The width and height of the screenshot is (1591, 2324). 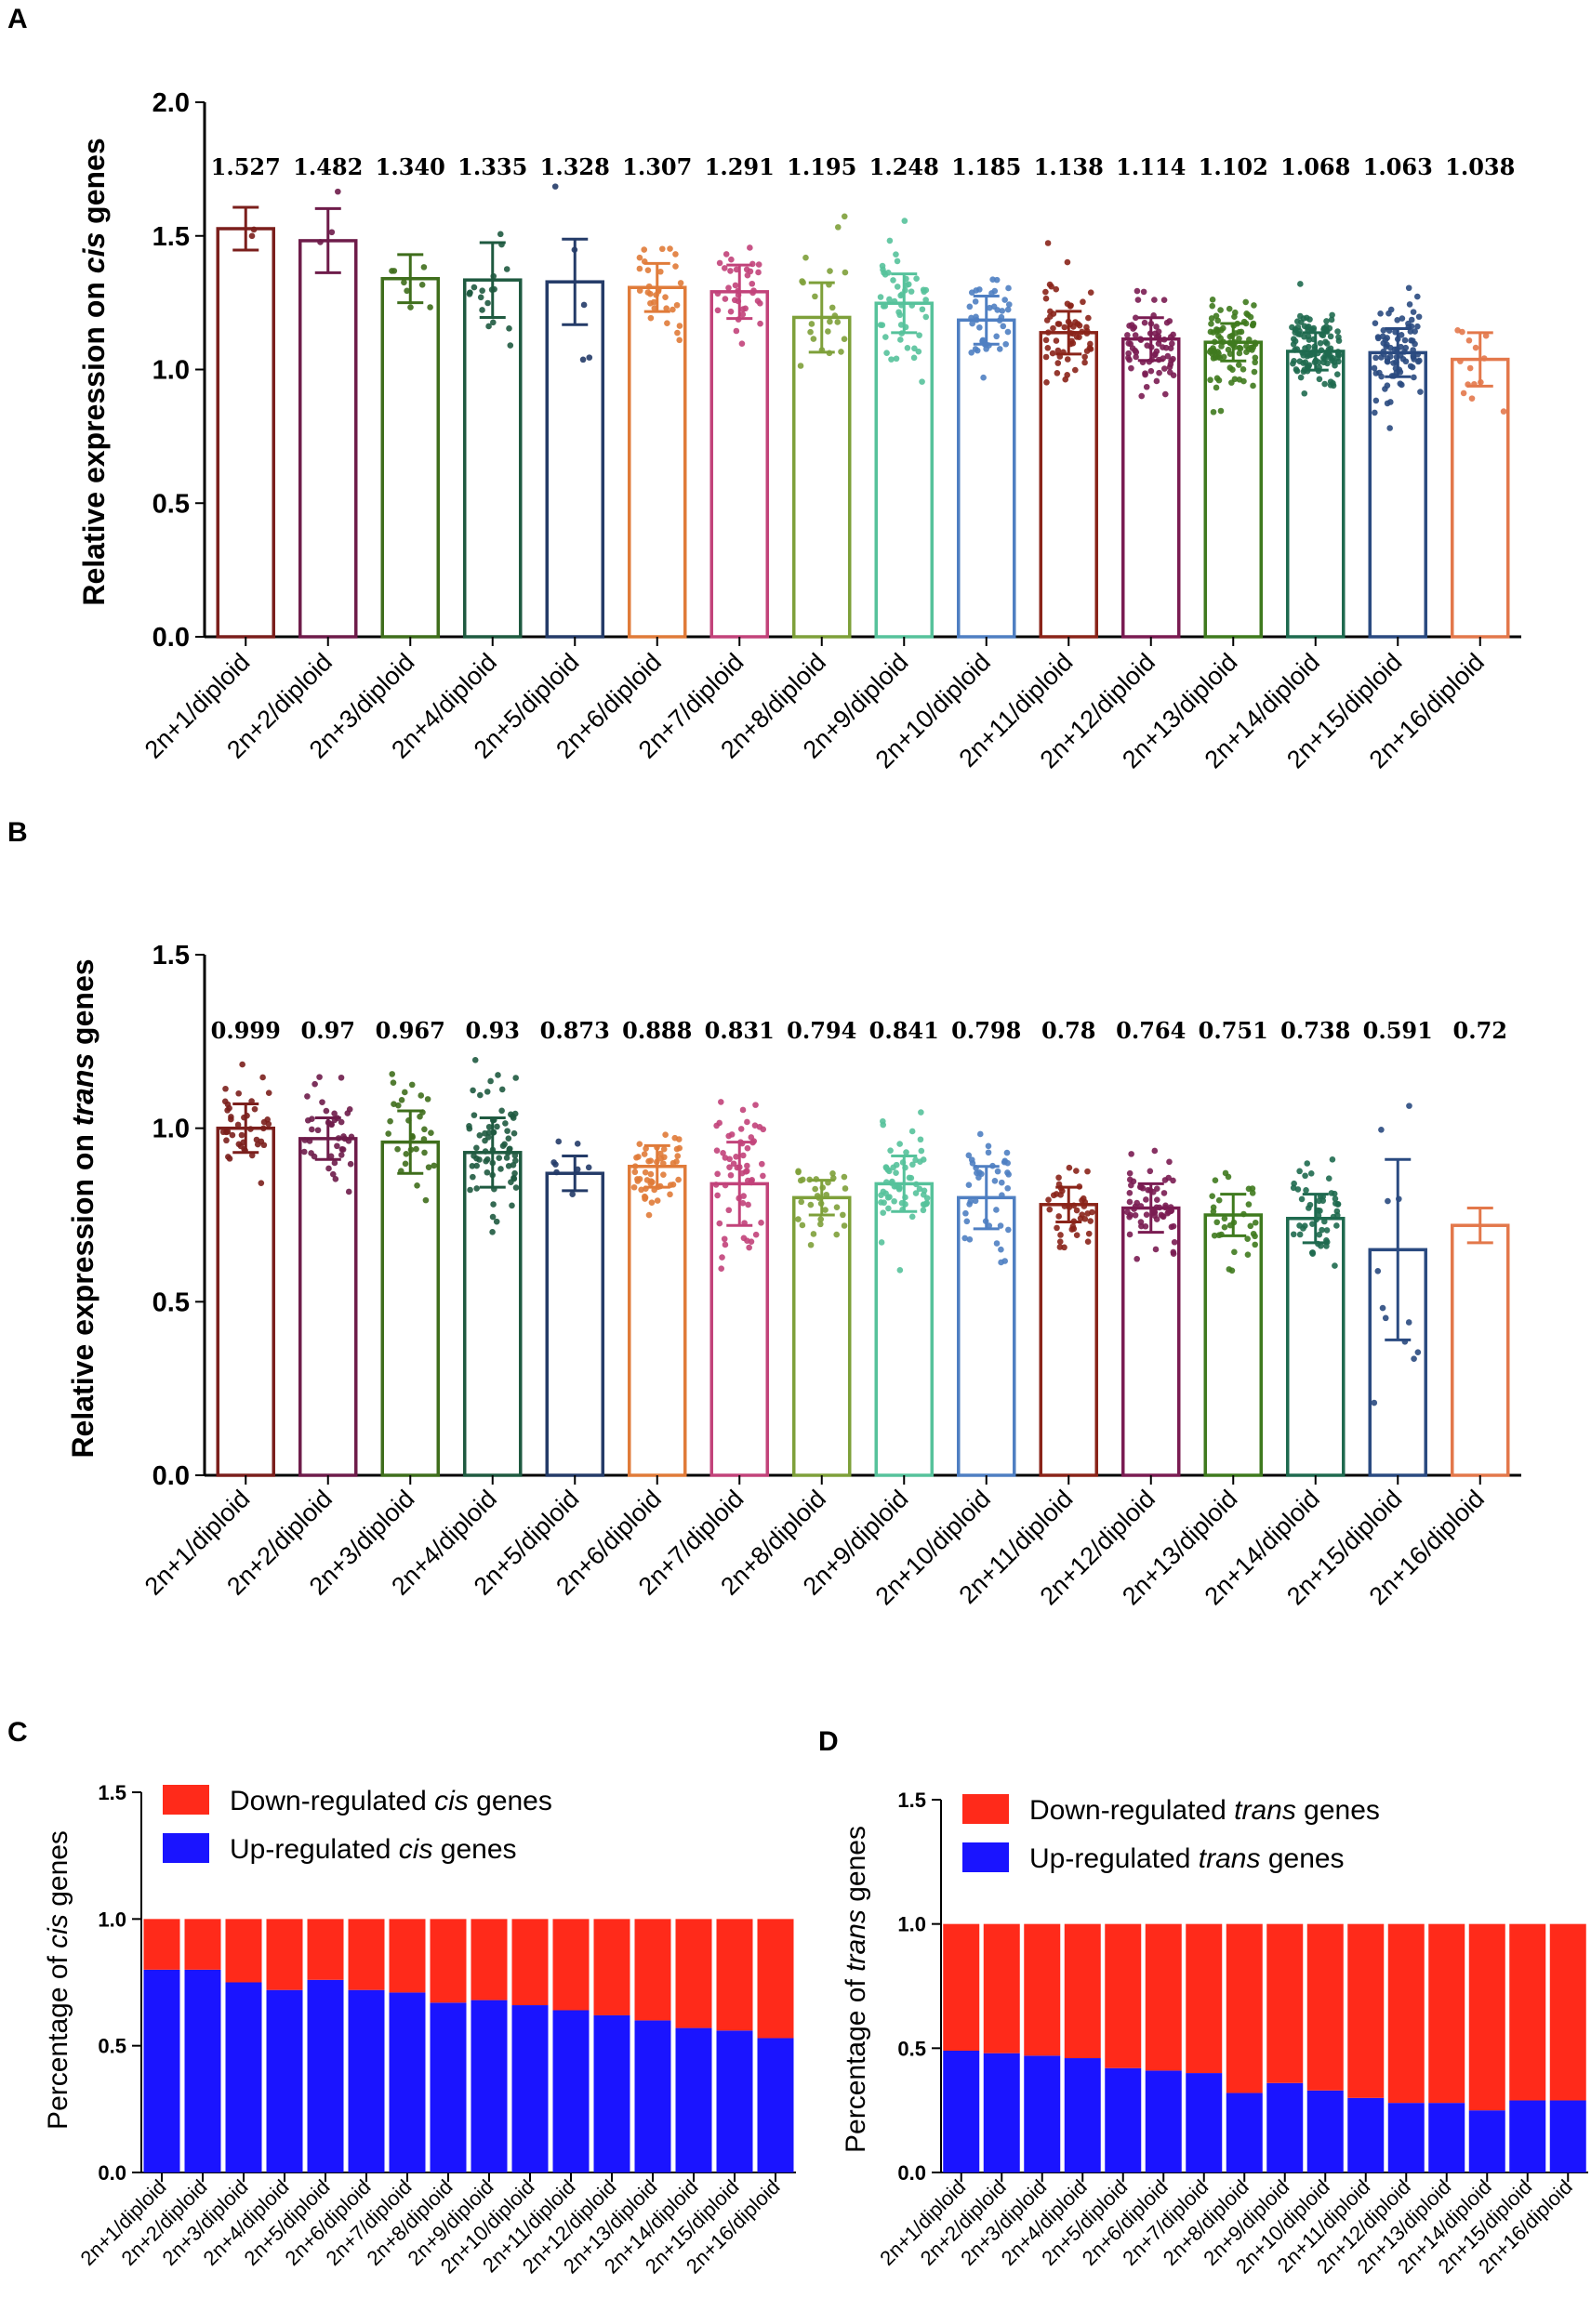 What do you see at coordinates (171, 237) in the screenshot?
I see `y-tick-label: 1.5` at bounding box center [171, 237].